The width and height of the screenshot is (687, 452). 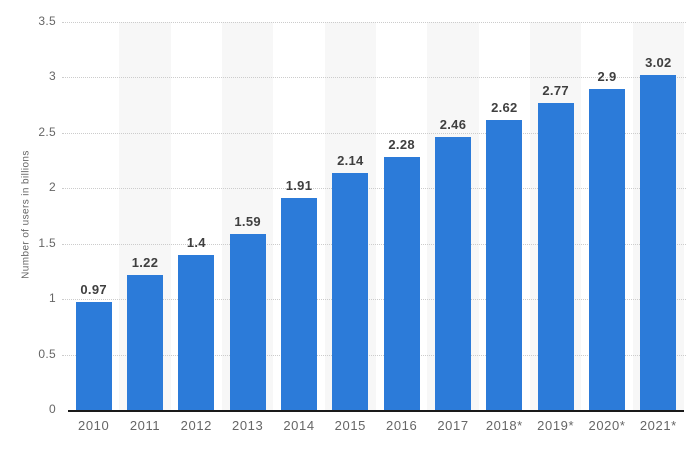 I want to click on bar-value-label: 2.28, so click(x=401, y=145).